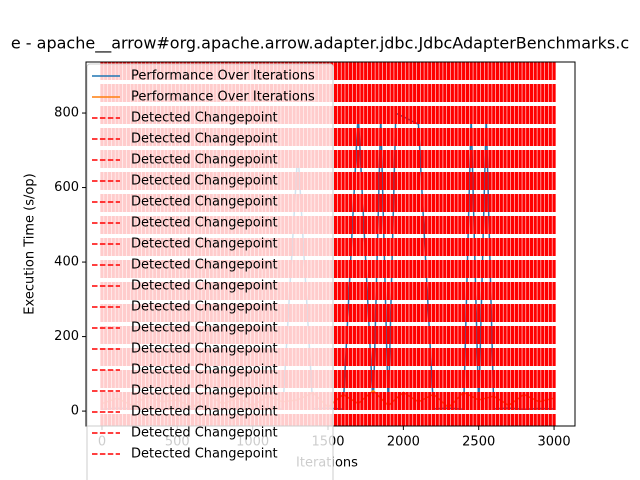  What do you see at coordinates (30, 243) in the screenshot?
I see `y-axis-label: Execution Time (s/op)` at bounding box center [30, 243].